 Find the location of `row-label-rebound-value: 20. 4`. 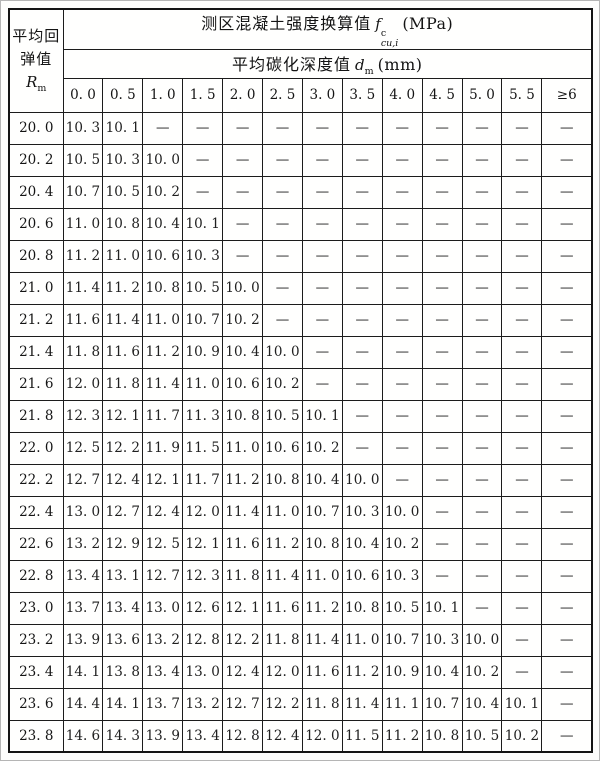

row-label-rebound-value: 20. 4 is located at coordinates (36, 192).